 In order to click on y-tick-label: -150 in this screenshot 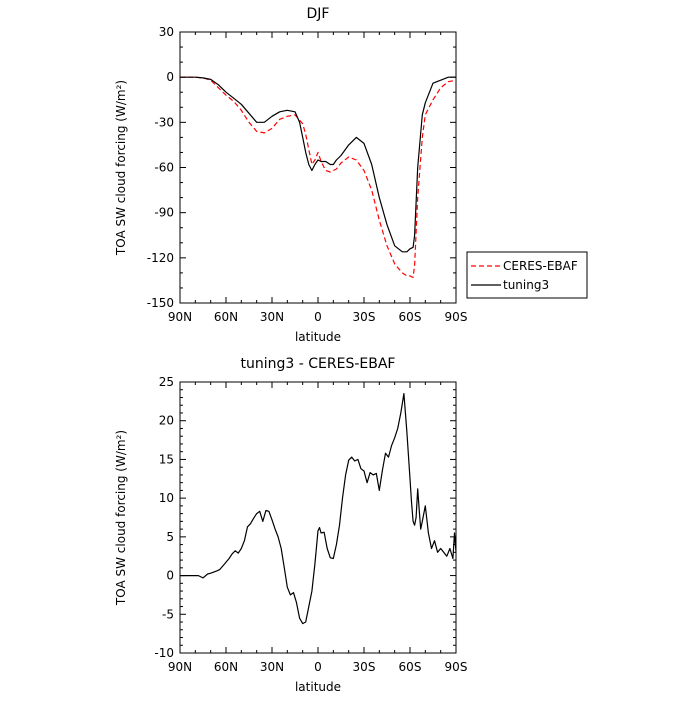, I will do `click(160, 303)`.